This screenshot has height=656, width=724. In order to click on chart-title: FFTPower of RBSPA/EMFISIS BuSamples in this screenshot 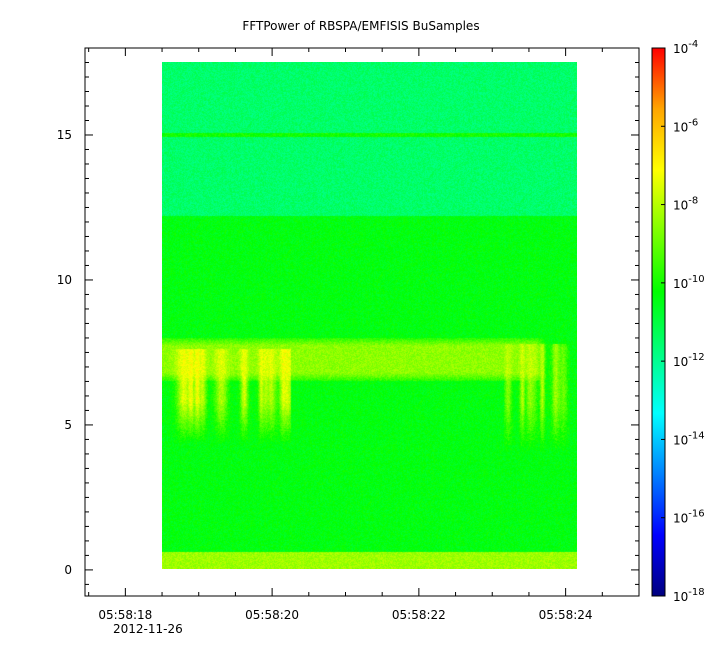, I will do `click(360, 26)`.